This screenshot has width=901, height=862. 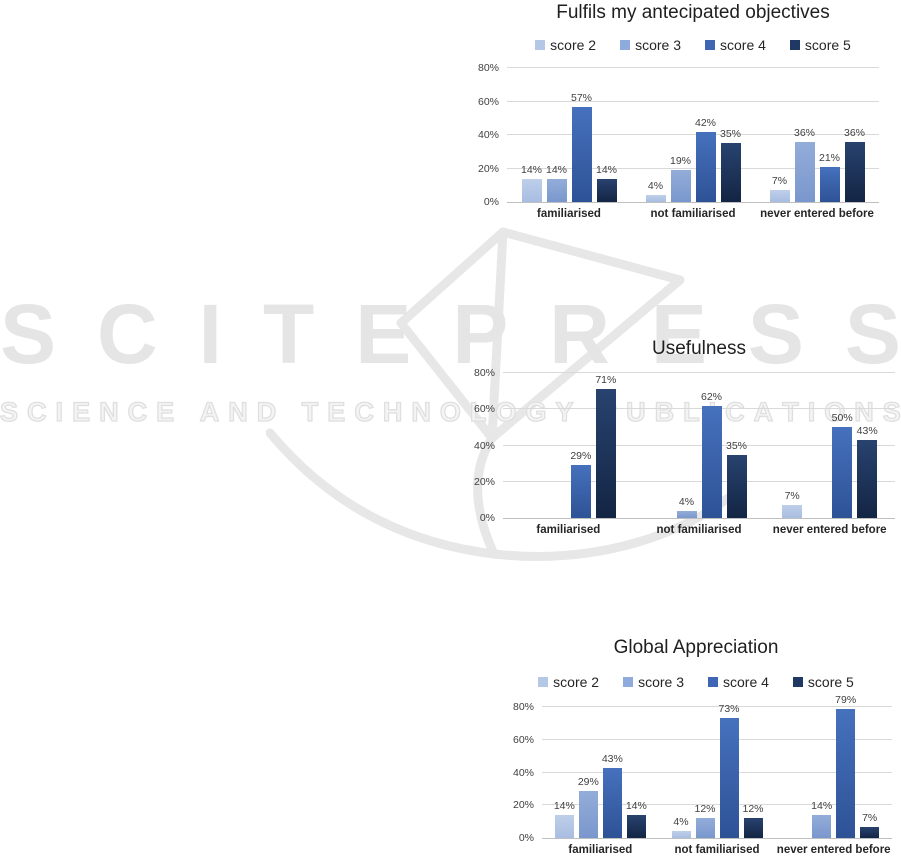 I want to click on bar-value-label: 19%, so click(x=680, y=161).